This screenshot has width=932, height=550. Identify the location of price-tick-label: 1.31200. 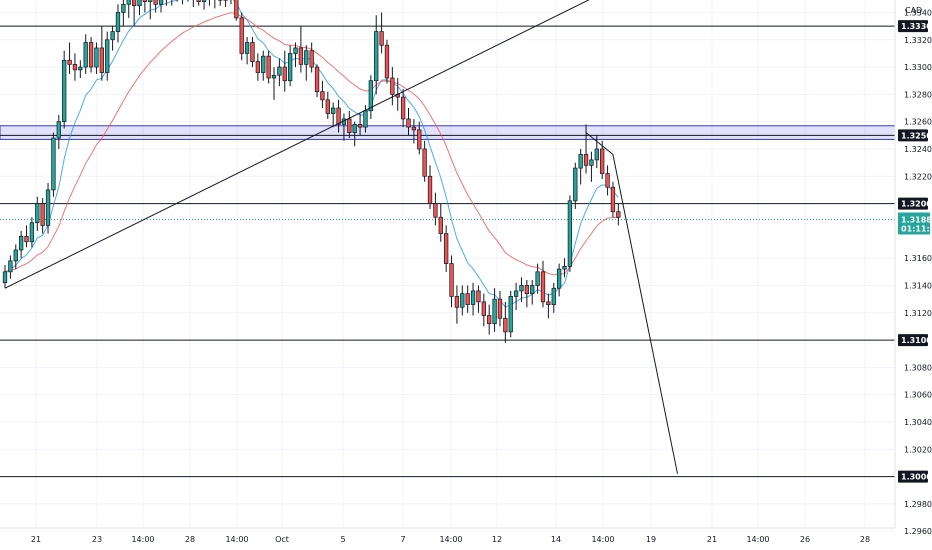
(918, 313).